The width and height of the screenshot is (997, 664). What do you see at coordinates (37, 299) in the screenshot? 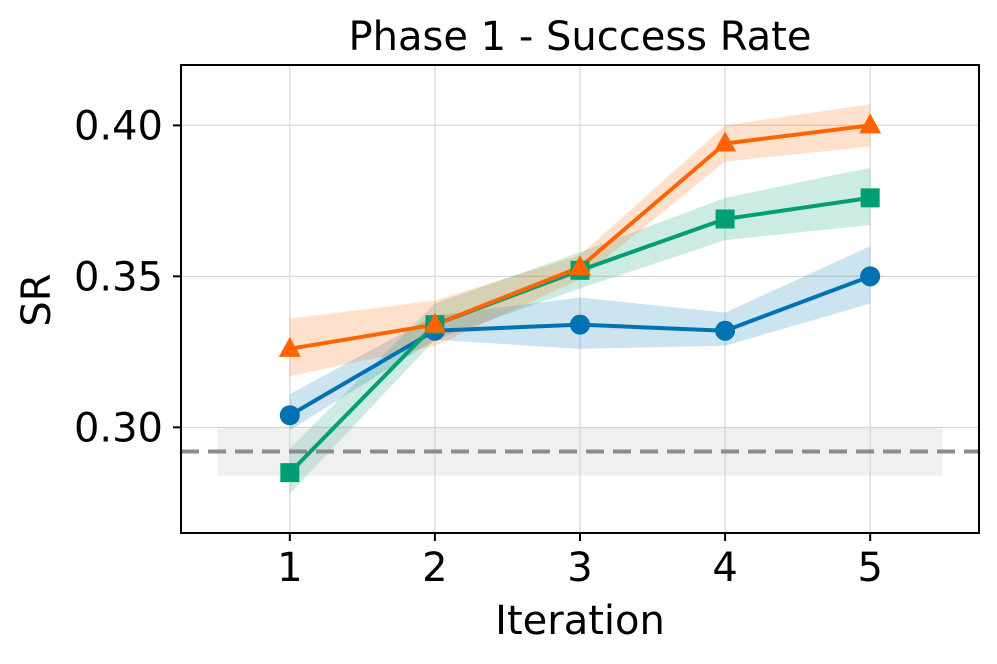
I see `y-axis-label: SR` at bounding box center [37, 299].